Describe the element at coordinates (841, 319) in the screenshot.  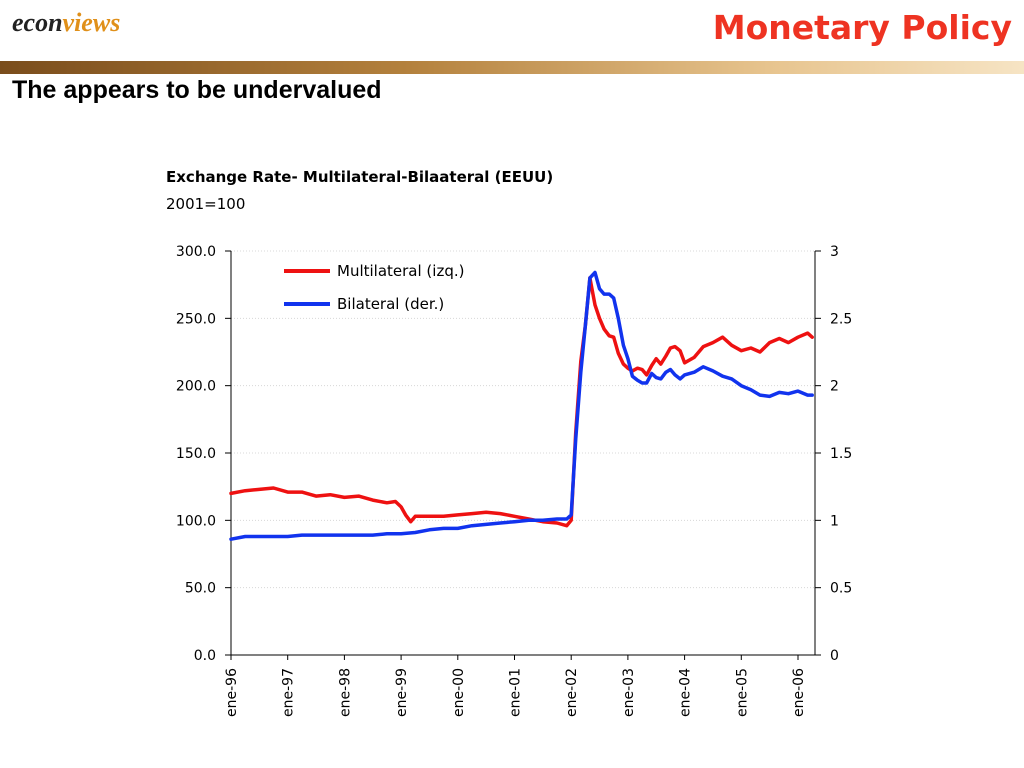
I see `y-right-tick-label: 2.5` at that location.